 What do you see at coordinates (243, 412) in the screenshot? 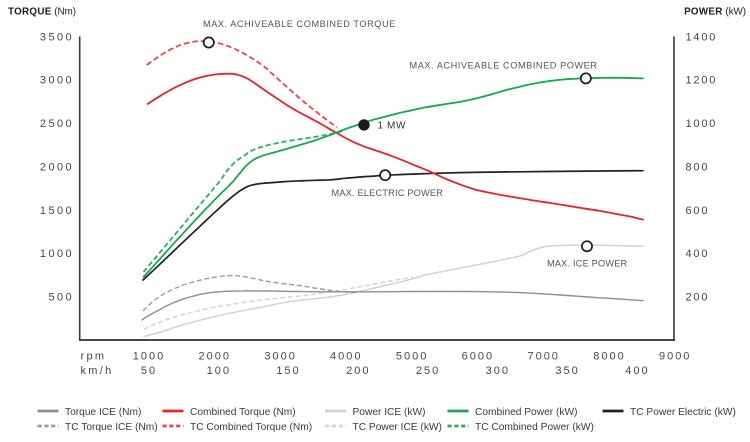
I see `svg-text: Combined Torque (Nm)` at bounding box center [243, 412].